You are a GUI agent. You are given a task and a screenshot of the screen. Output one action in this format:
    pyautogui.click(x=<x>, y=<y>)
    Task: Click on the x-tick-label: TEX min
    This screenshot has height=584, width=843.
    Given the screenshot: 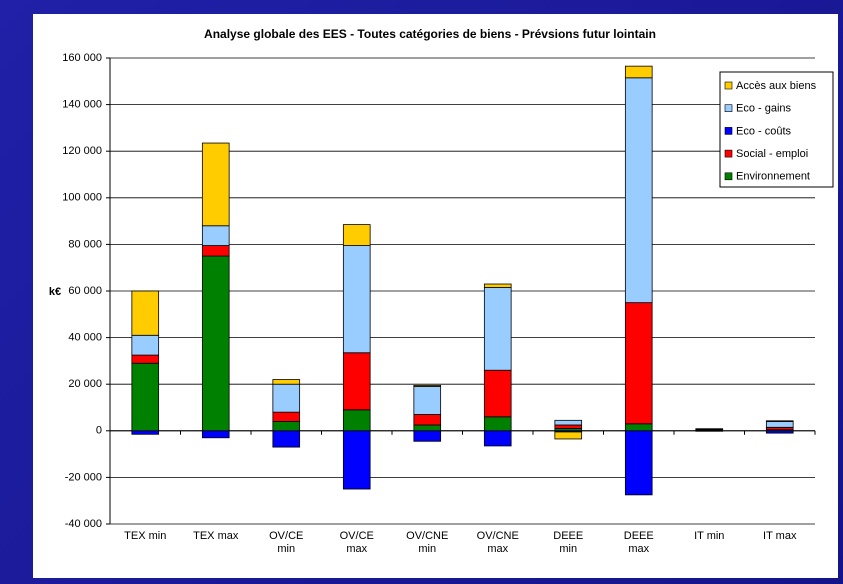 What is the action you would take?
    pyautogui.click(x=145, y=536)
    